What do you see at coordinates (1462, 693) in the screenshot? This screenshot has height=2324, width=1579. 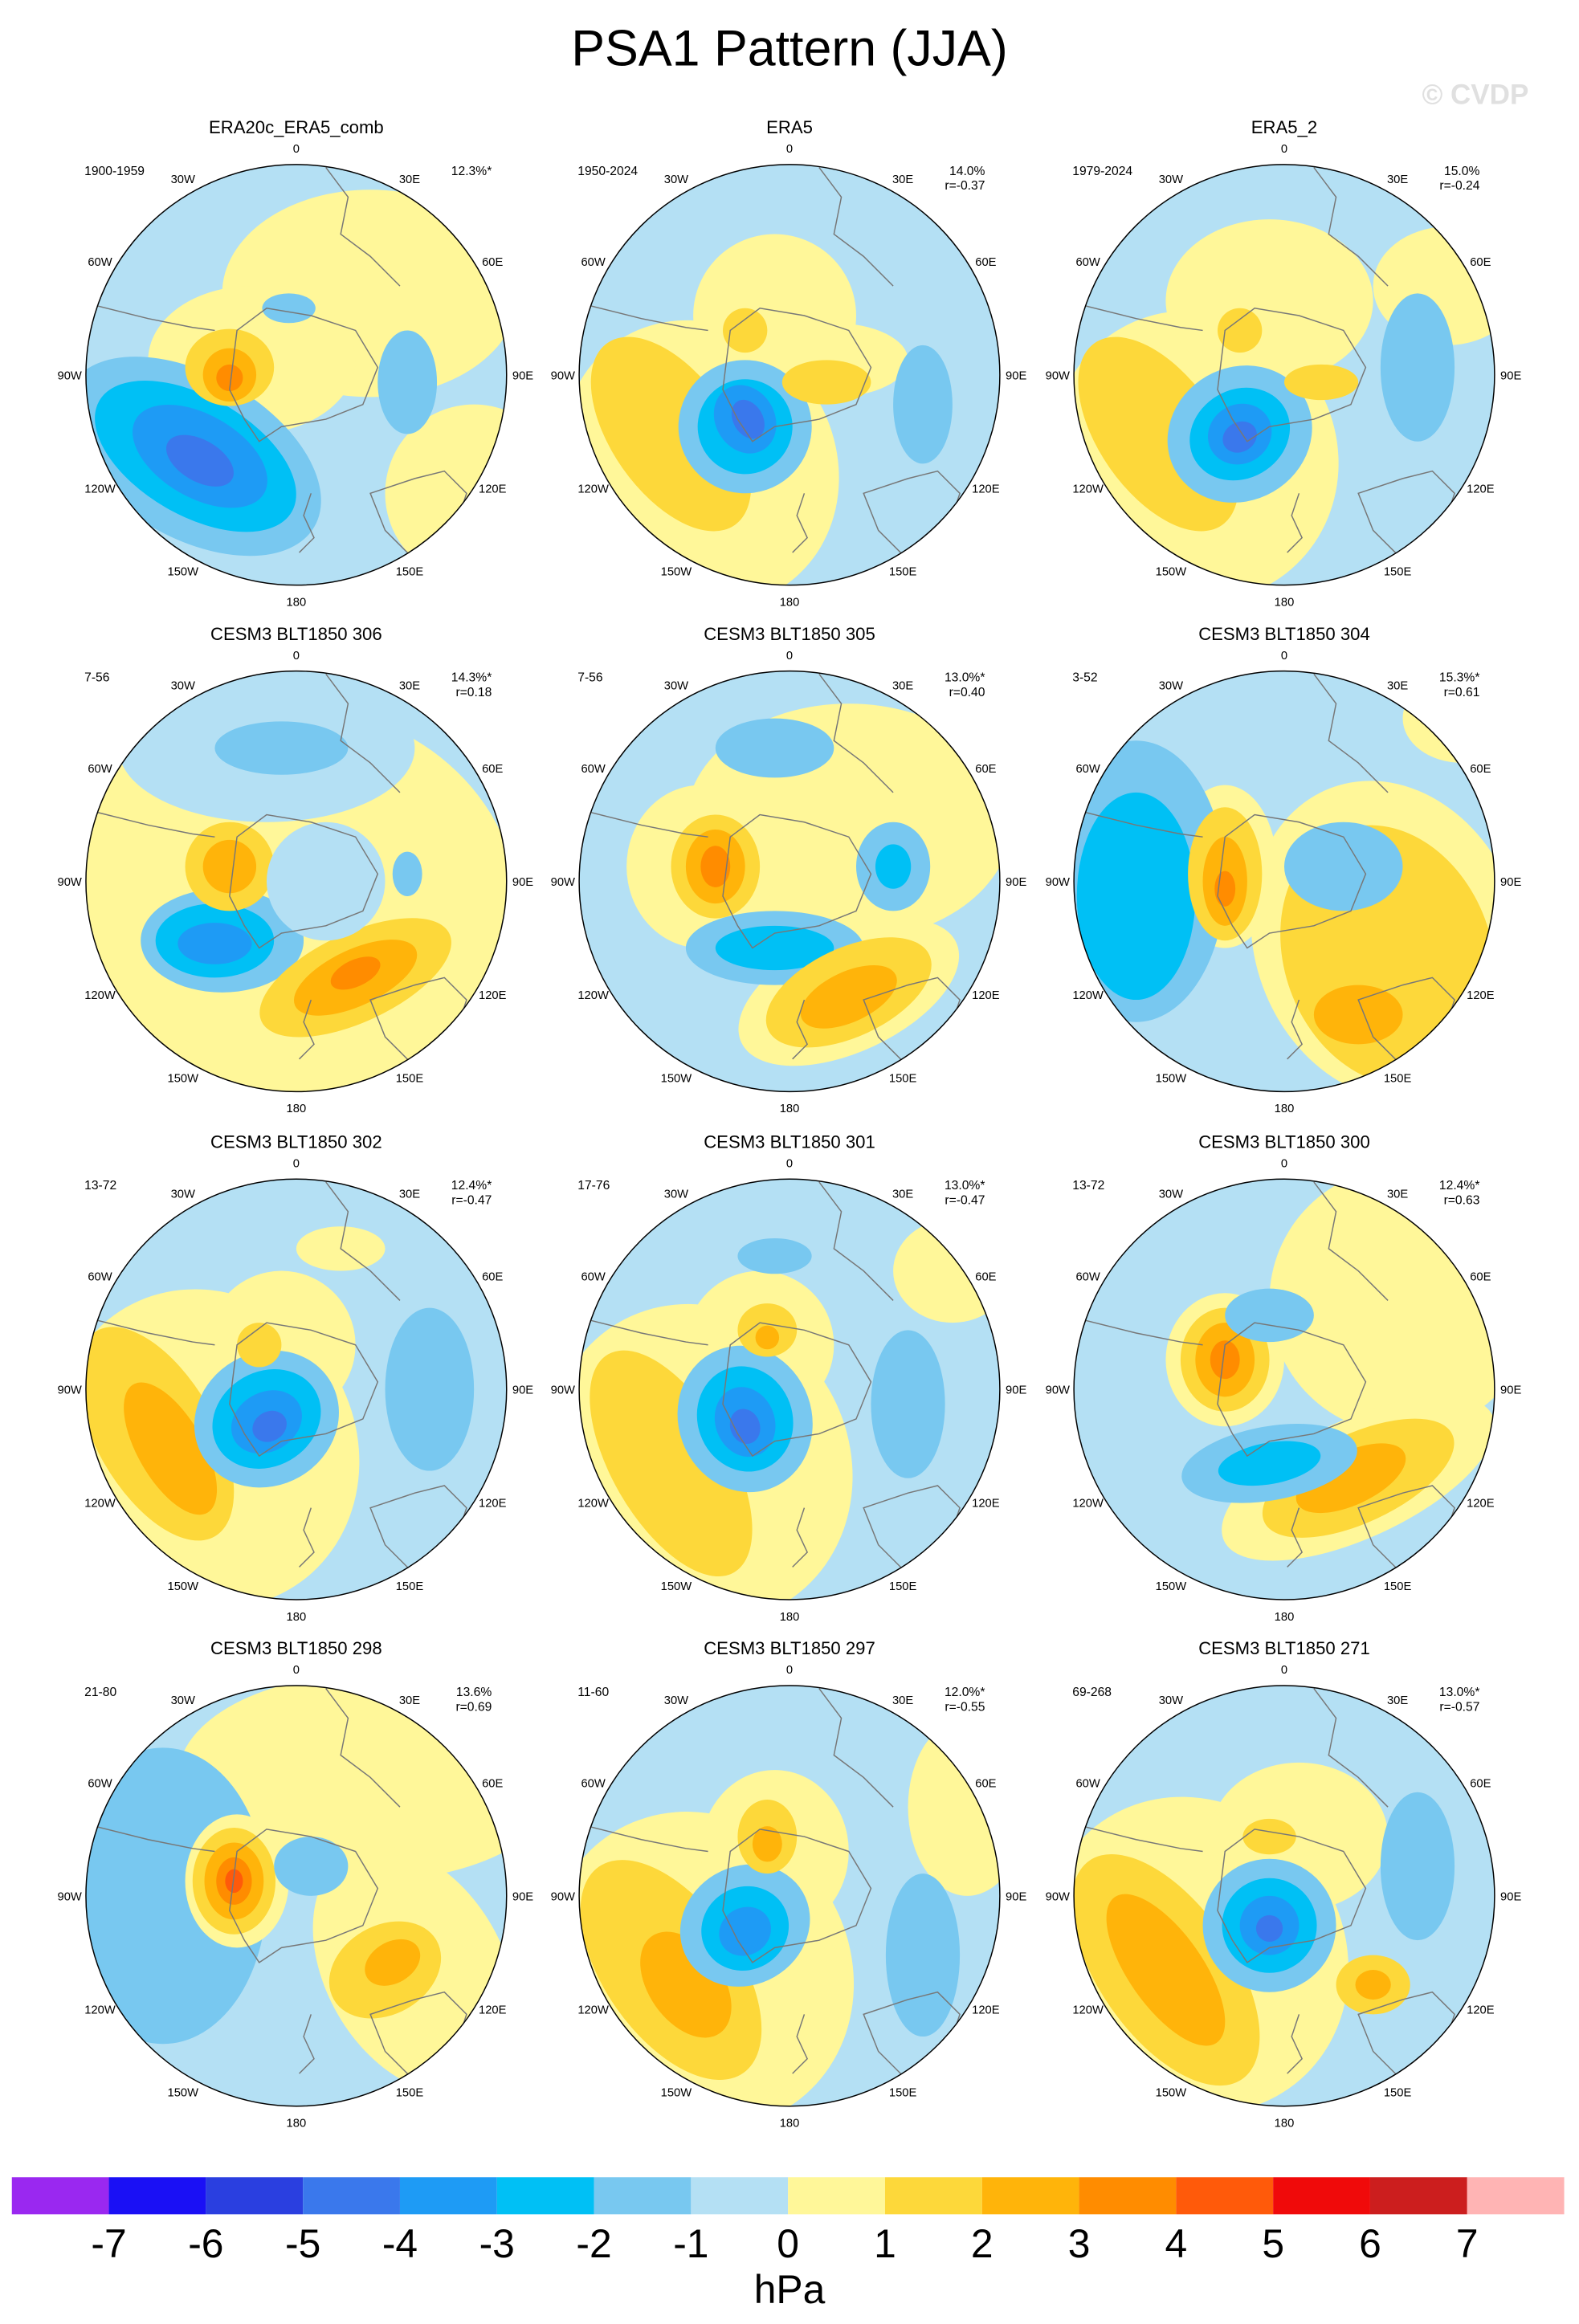 I see `correlation: r=0.61` at bounding box center [1462, 693].